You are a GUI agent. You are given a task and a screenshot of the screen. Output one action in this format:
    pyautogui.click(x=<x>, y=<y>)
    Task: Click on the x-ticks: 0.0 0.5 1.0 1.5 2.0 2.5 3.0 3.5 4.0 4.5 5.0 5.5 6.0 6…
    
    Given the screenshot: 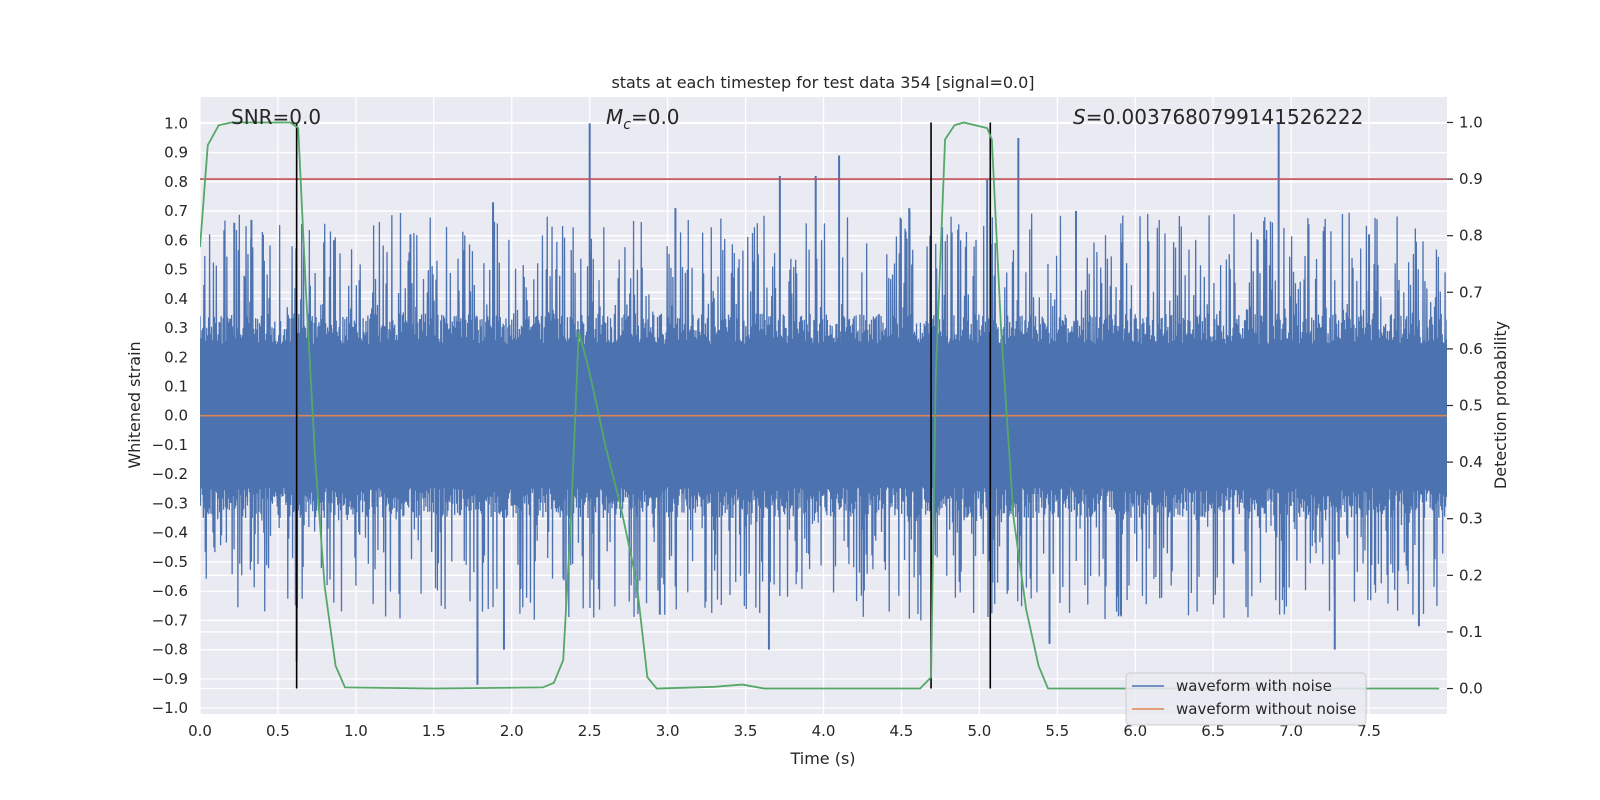 What is the action you would take?
    pyautogui.click(x=784, y=731)
    